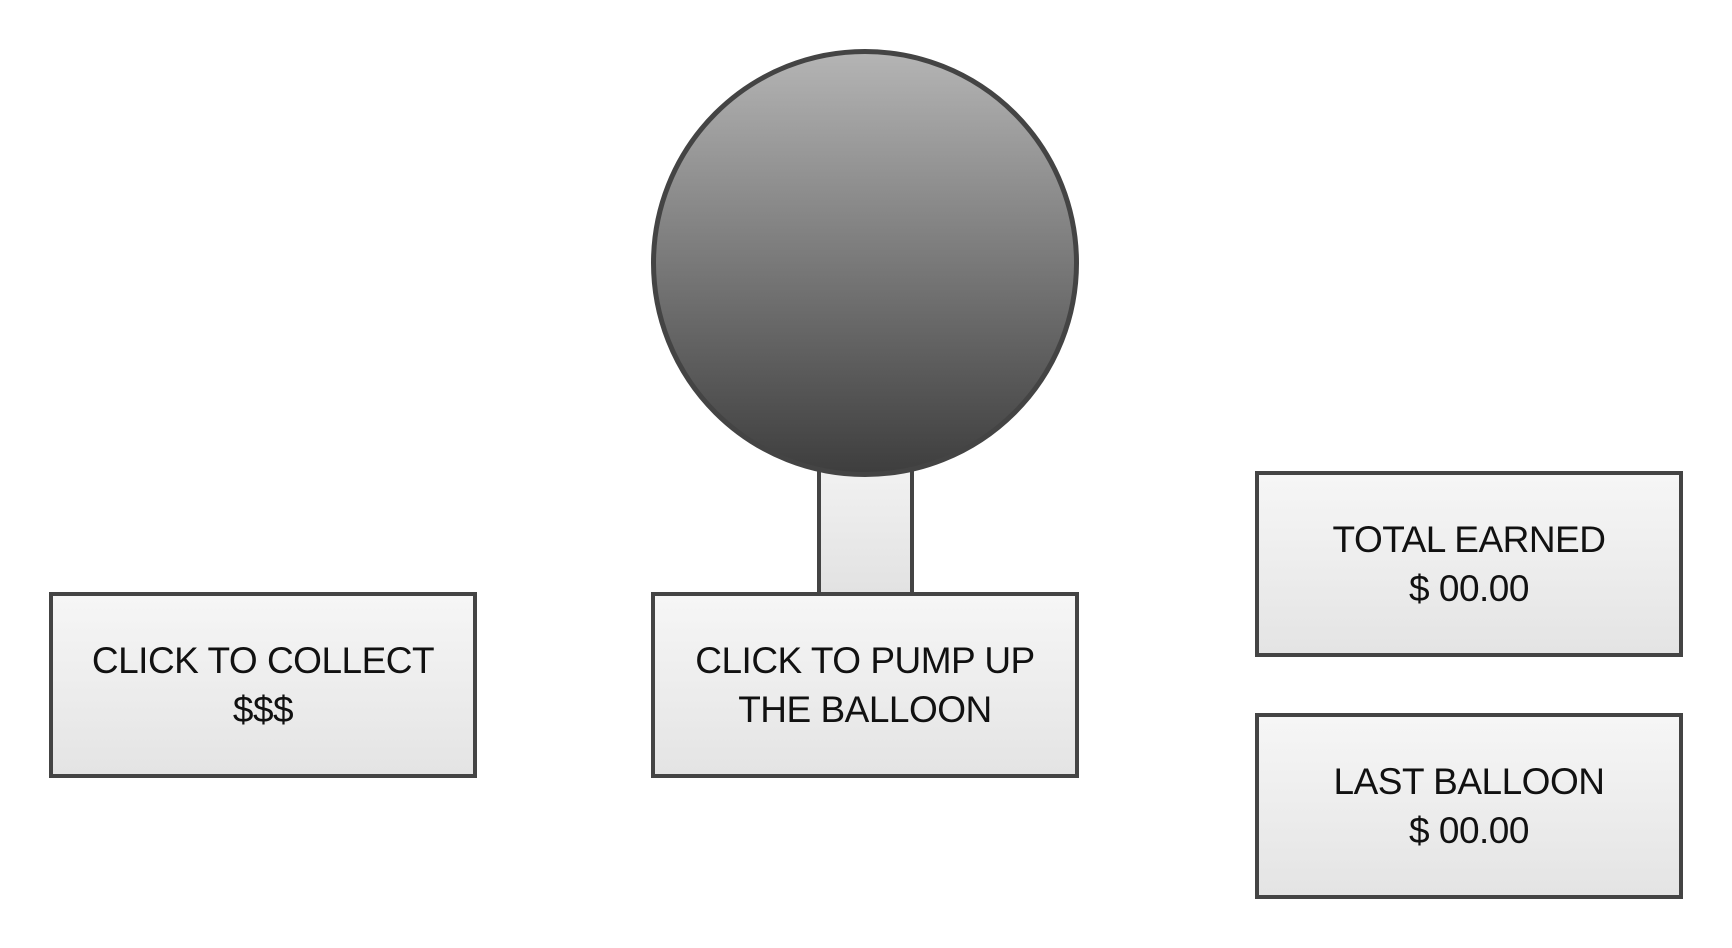 Image resolution: width=1732 pixels, height=948 pixels. What do you see at coordinates (1469, 781) in the screenshot?
I see `last-balloon-label: LAST BALLOON` at bounding box center [1469, 781].